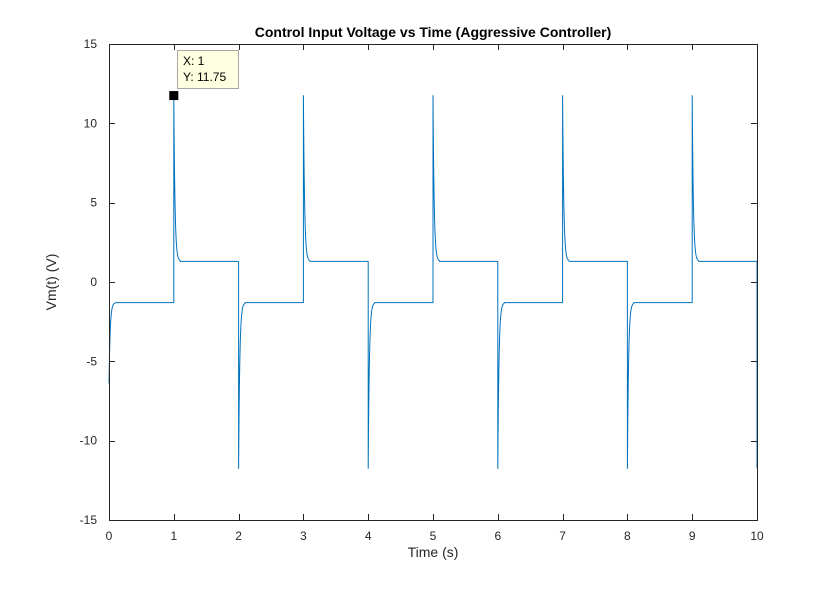 The height and width of the screenshot is (589, 836). I want to click on x-tick-label: 6, so click(497, 536).